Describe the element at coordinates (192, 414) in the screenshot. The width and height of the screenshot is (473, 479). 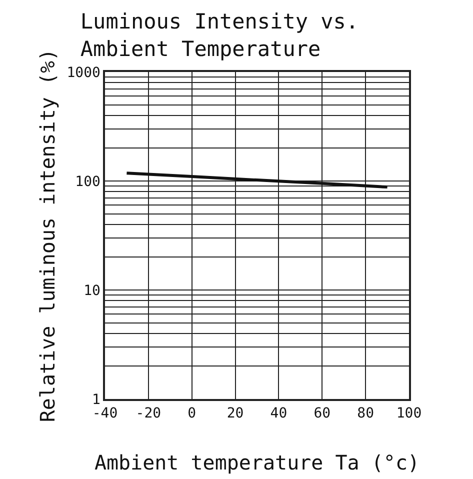
I see `x-tick-label: 0` at that location.